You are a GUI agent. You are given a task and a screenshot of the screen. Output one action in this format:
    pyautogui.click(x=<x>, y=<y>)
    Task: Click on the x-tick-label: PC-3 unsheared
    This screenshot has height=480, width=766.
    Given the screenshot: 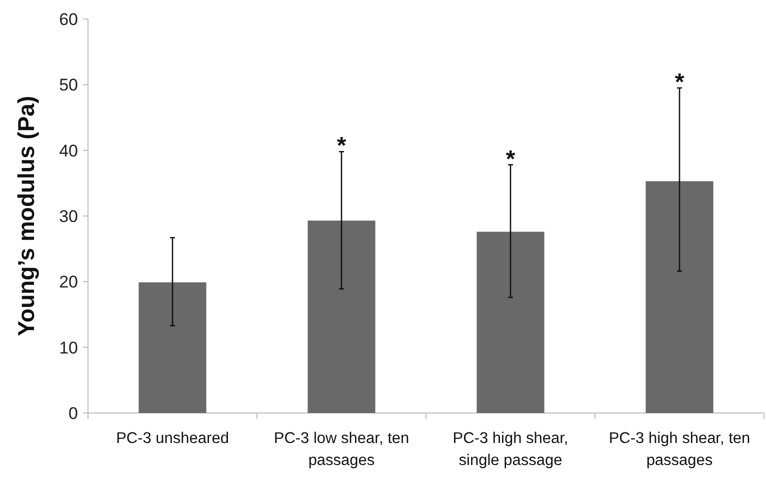 What is the action you would take?
    pyautogui.click(x=172, y=438)
    